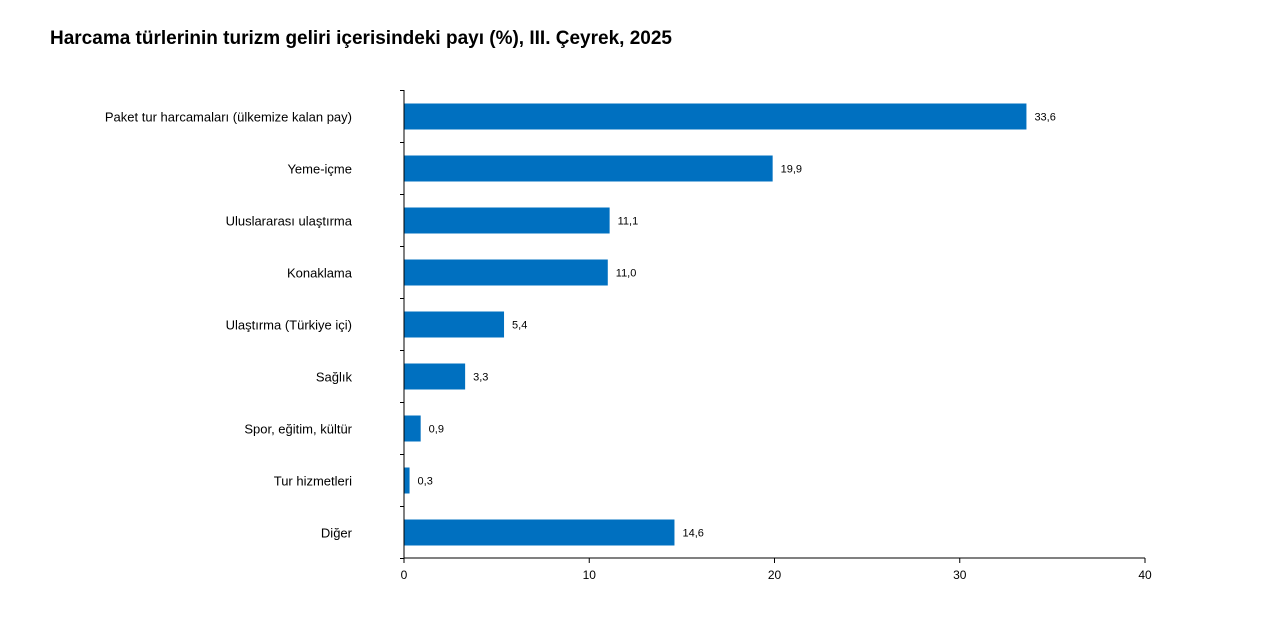 The height and width of the screenshot is (633, 1280). Describe the element at coordinates (436, 430) in the screenshot. I see `value-label: 0,9` at that location.